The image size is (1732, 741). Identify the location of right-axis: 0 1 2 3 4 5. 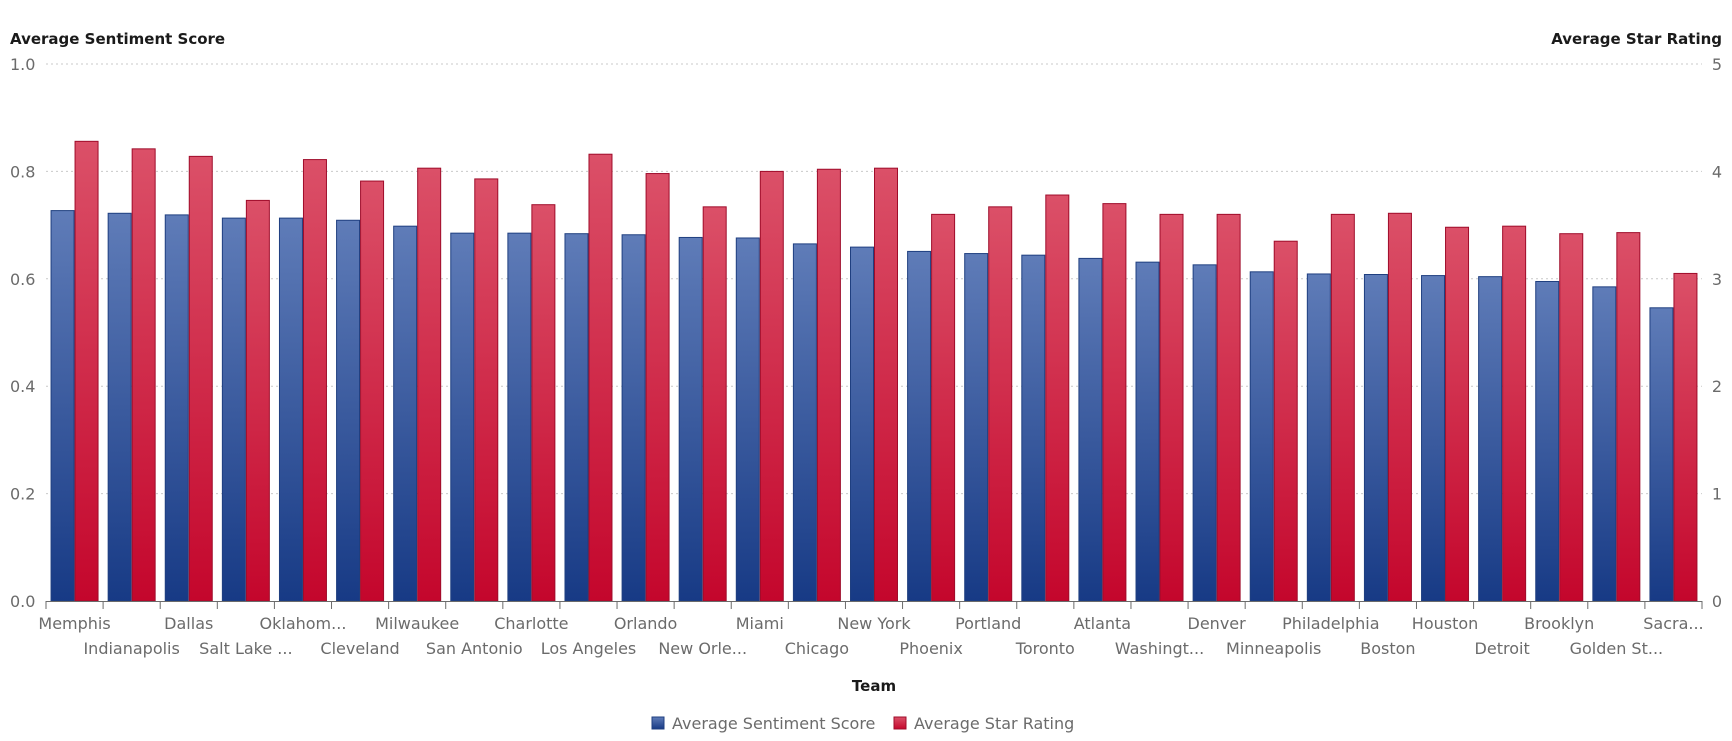
(1717, 333).